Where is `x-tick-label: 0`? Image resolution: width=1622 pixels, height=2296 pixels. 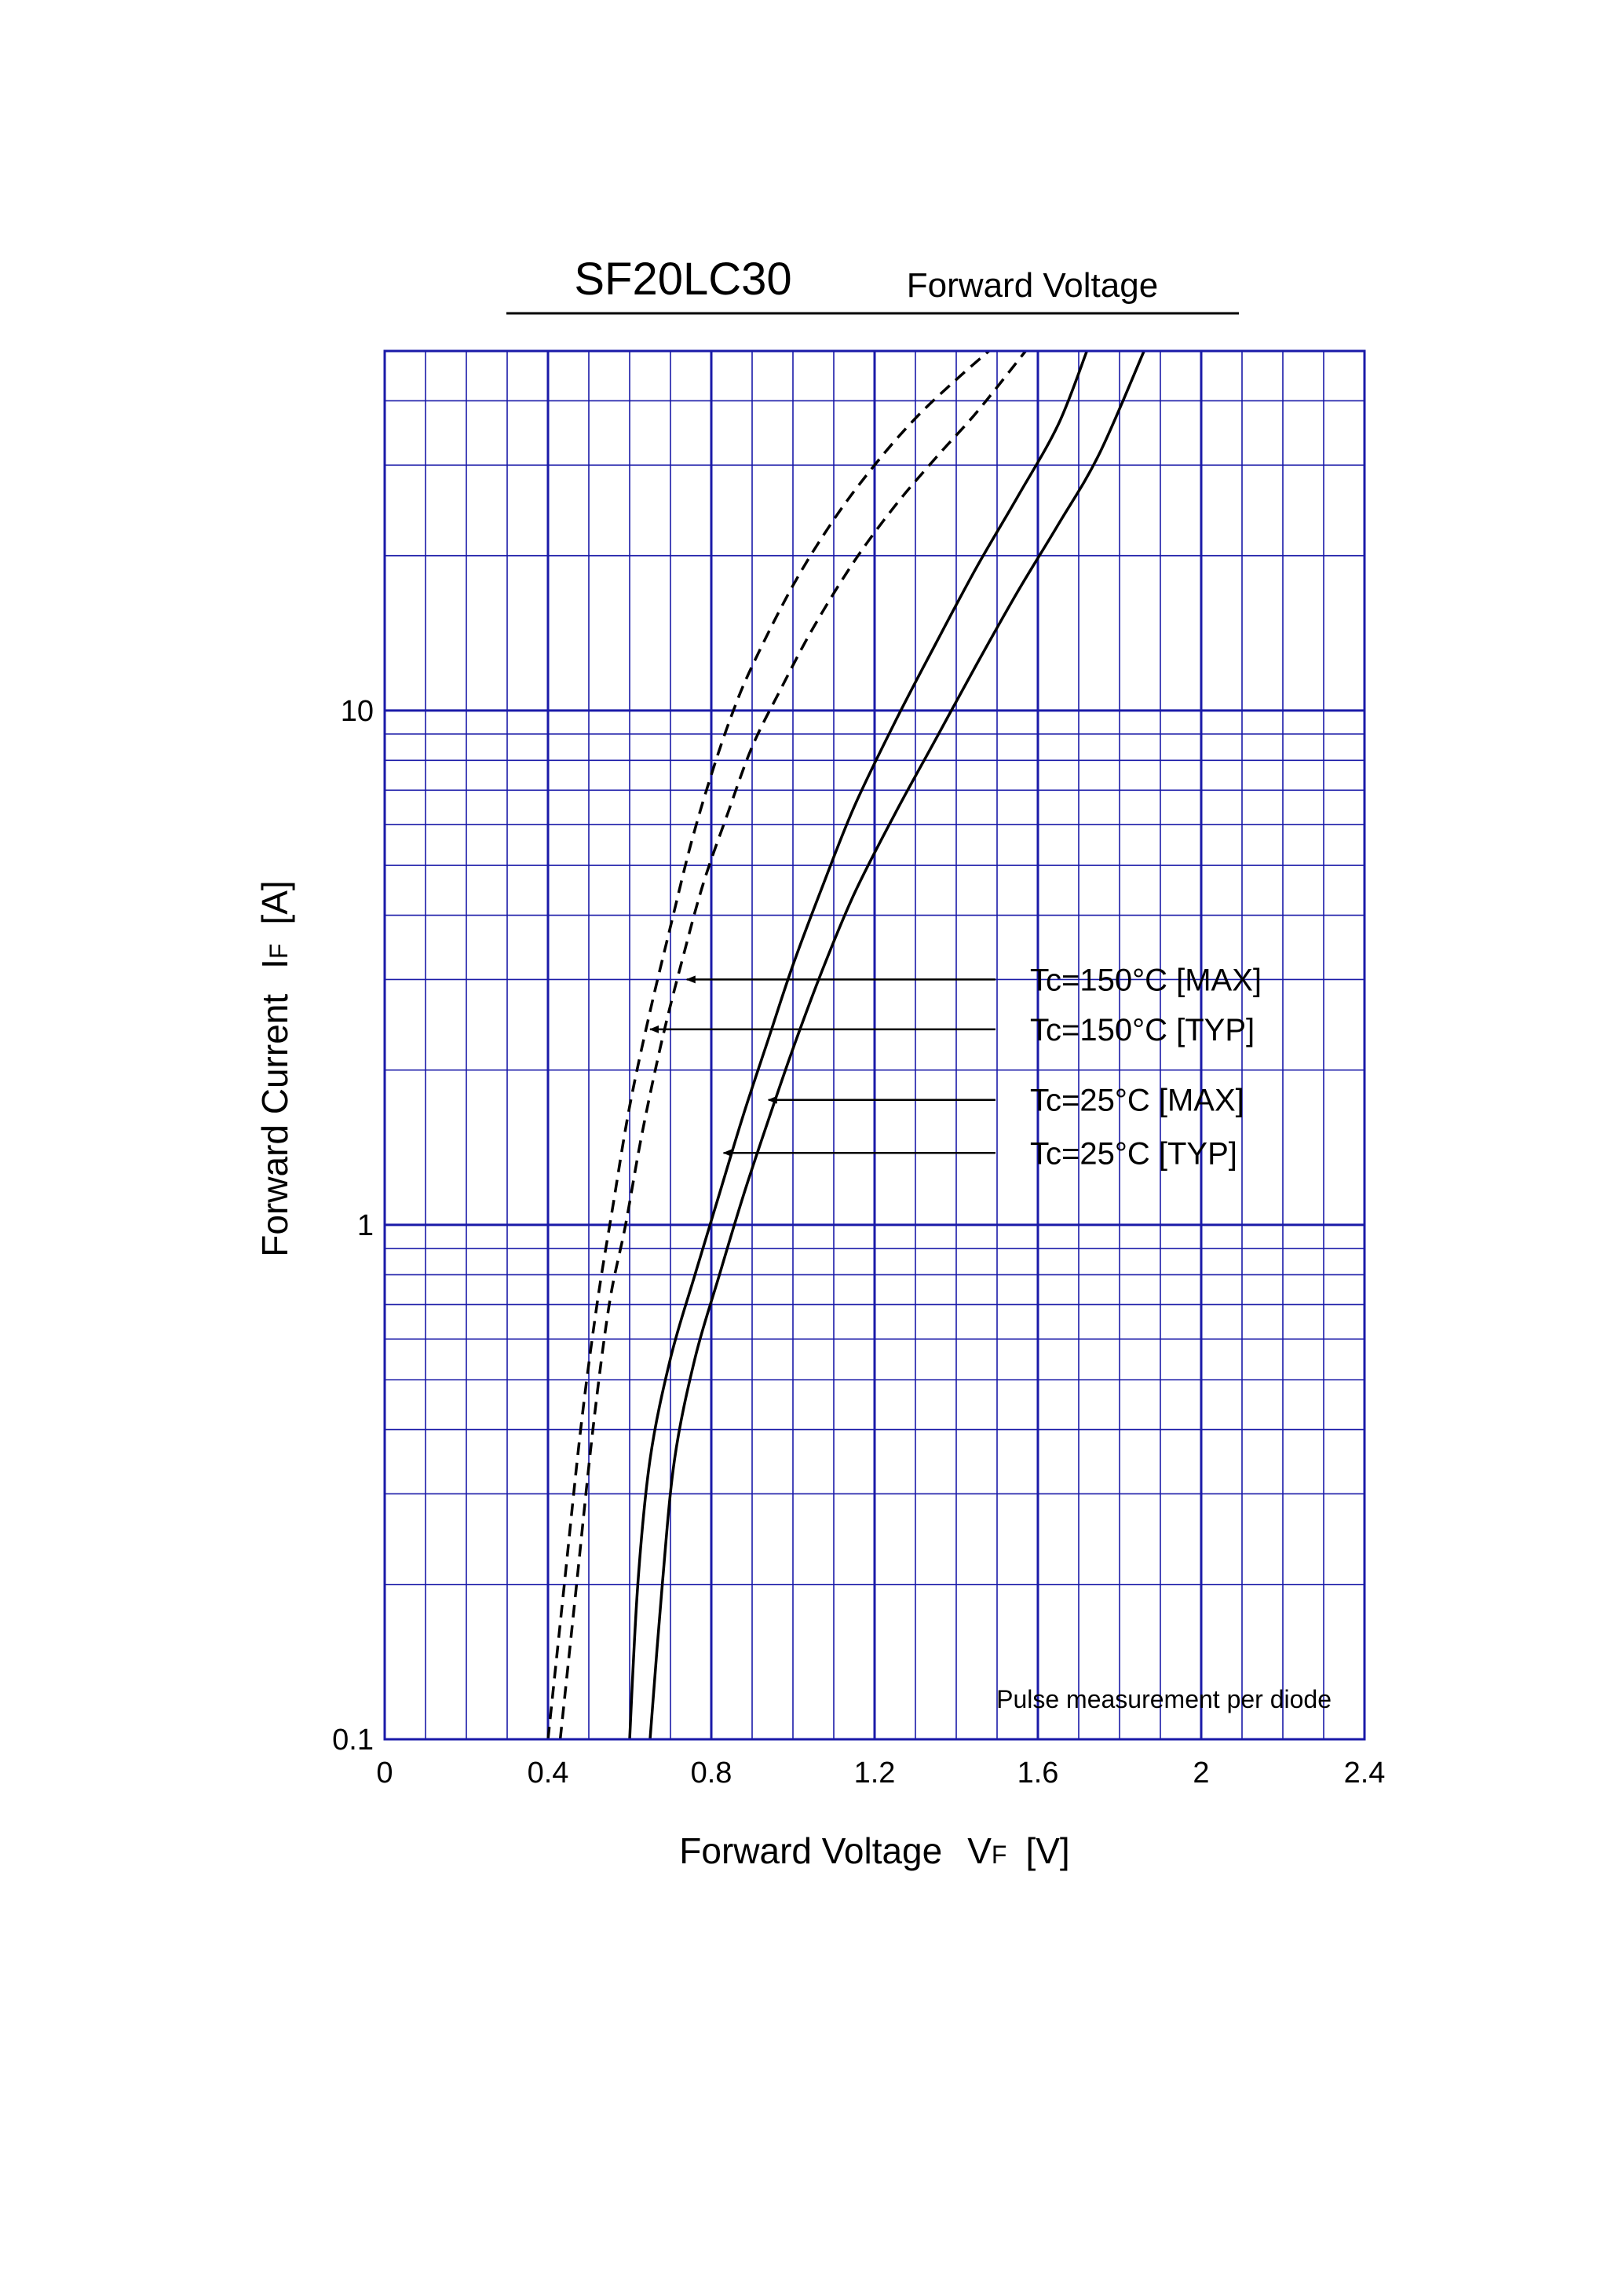
x-tick-label: 0 is located at coordinates (384, 1773).